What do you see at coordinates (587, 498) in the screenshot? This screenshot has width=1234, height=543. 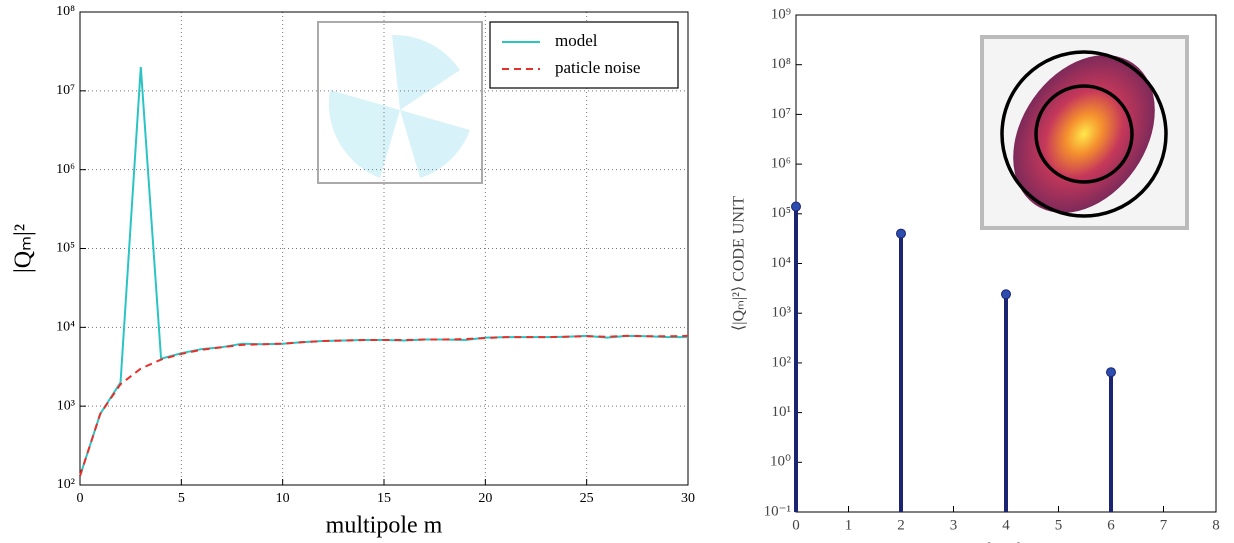 I see `x-tick-label: 25` at bounding box center [587, 498].